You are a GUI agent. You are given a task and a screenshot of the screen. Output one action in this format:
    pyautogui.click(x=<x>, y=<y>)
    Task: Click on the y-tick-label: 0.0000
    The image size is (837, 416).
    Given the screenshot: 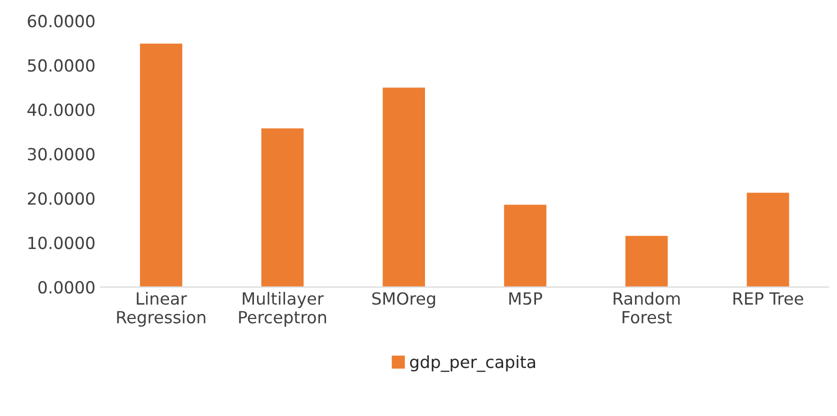 What is the action you would take?
    pyautogui.click(x=66, y=287)
    